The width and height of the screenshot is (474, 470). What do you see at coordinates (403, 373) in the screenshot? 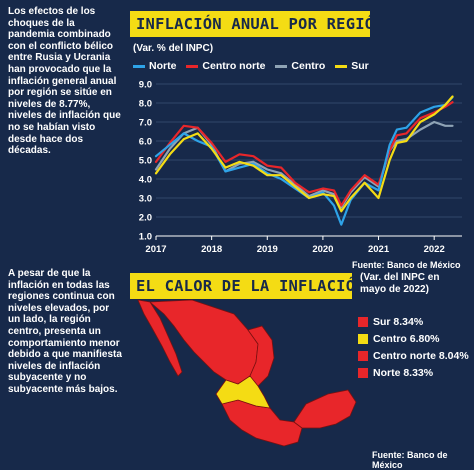
I see `map-legend-label: Norte 8.33%` at bounding box center [403, 373].